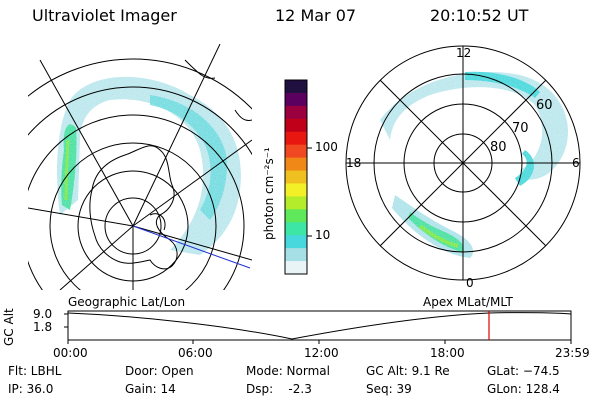 Image resolution: width=600 pixels, height=400 pixels. I want to click on timeline-plot, so click(318, 327).